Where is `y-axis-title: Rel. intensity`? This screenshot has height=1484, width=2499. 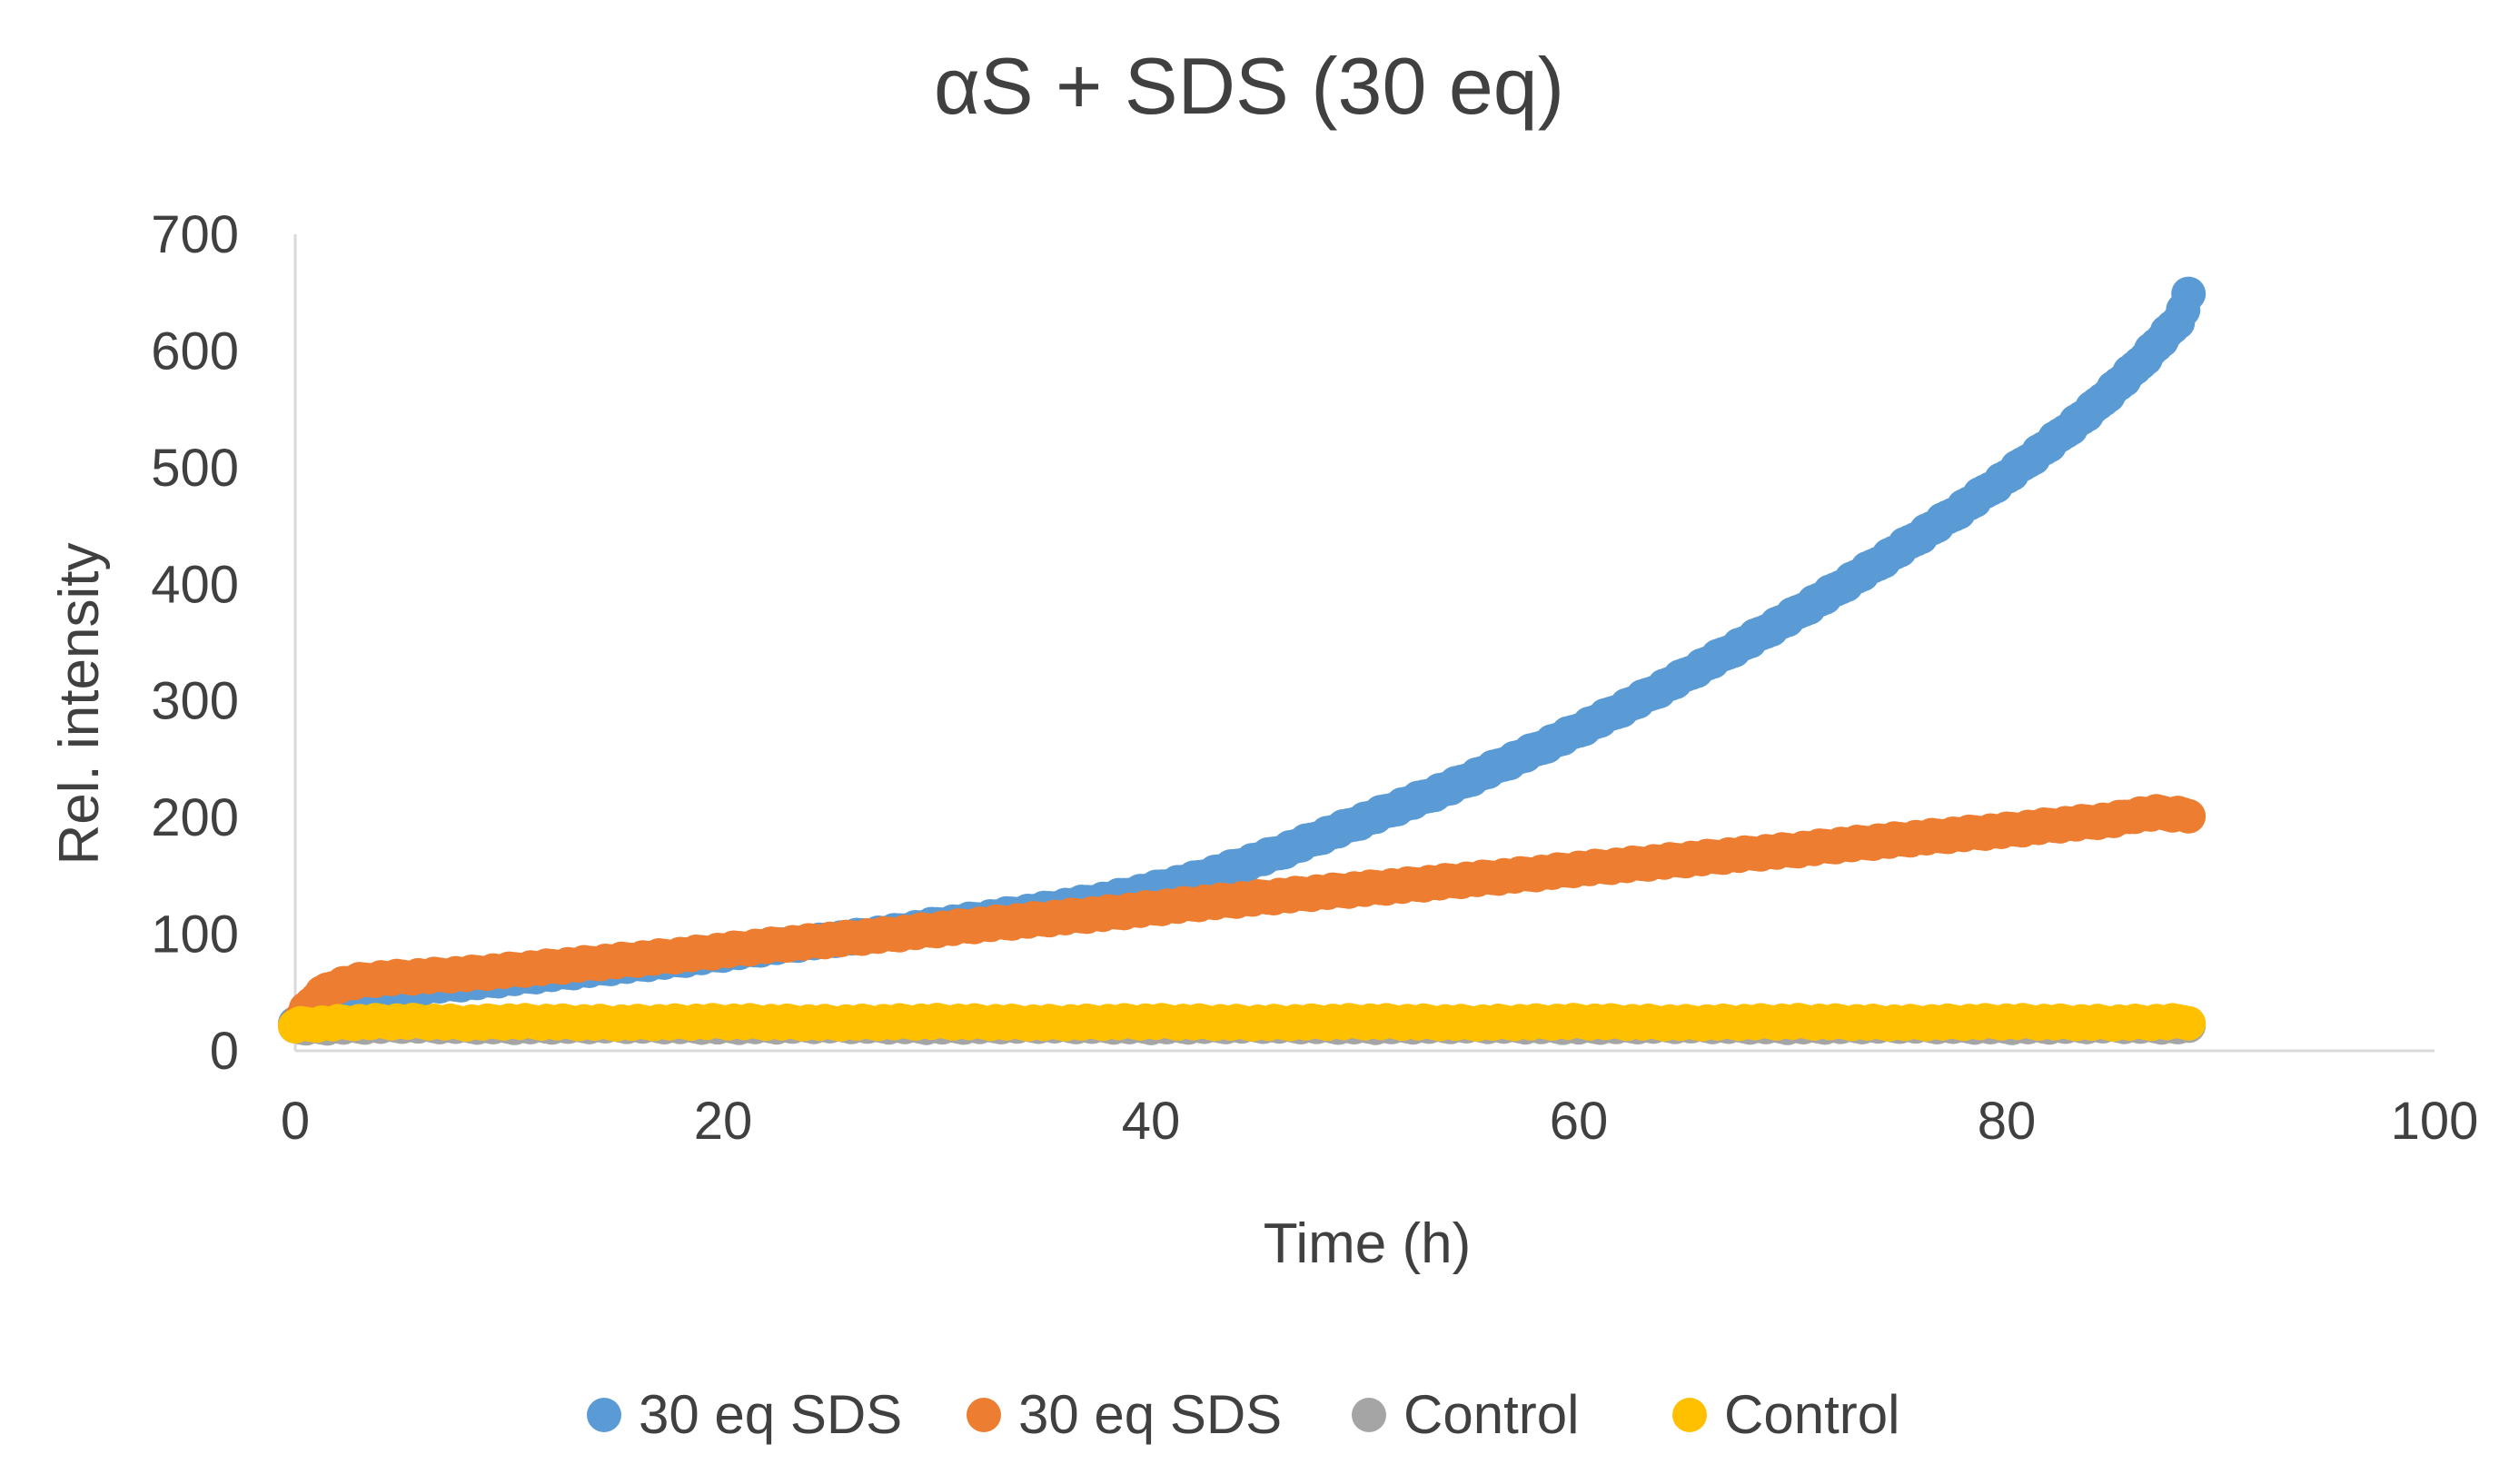
y-axis-title: Rel. intensity is located at coordinates (79, 704).